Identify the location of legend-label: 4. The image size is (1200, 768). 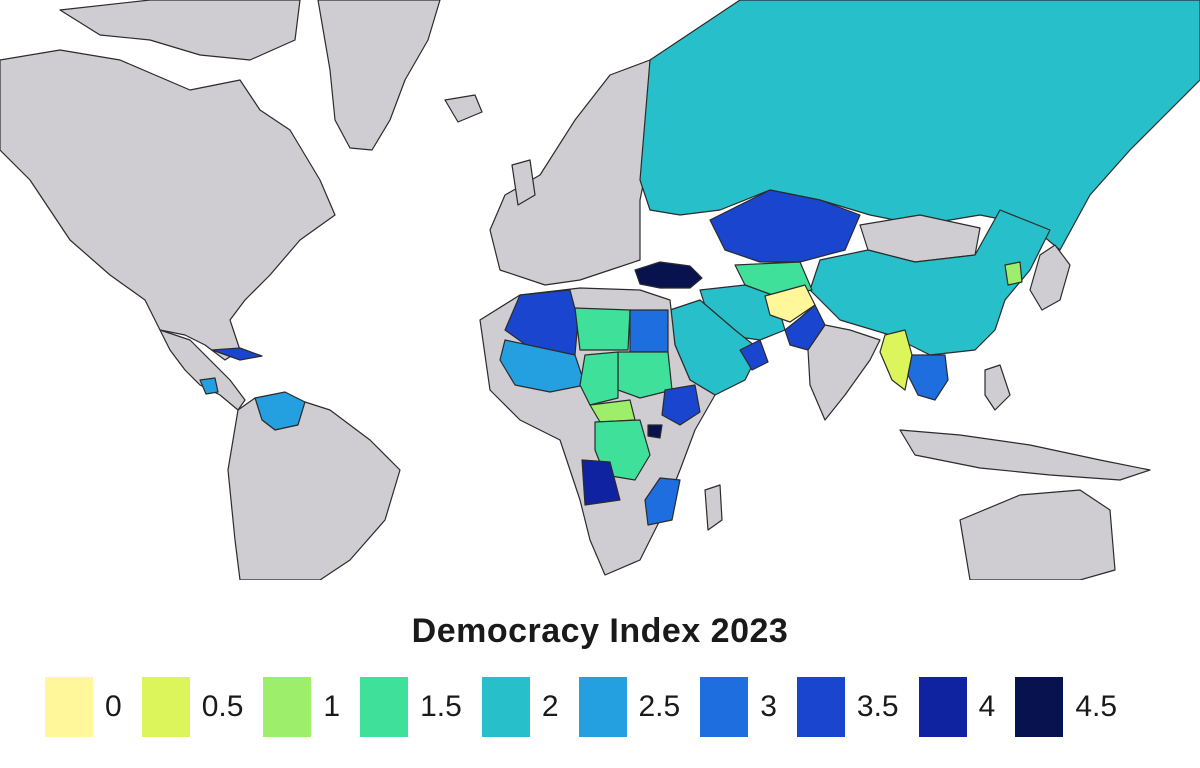
(987, 706).